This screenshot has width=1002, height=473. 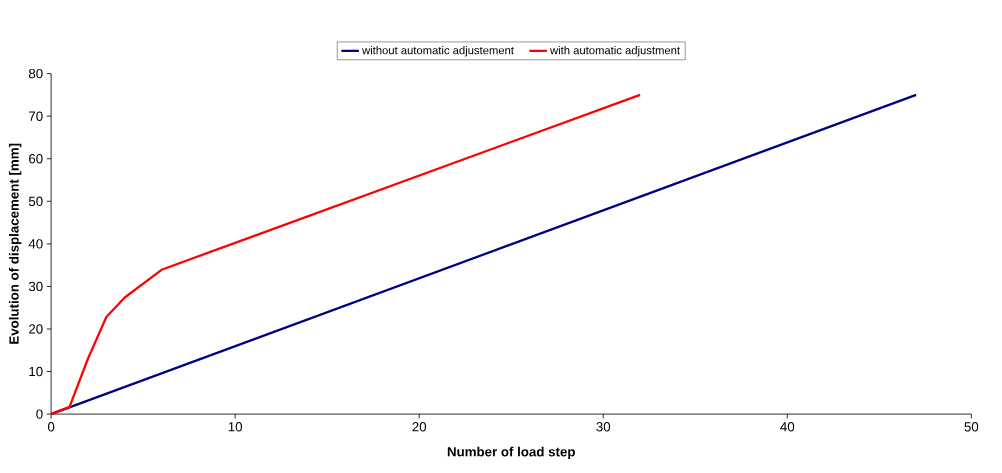 I want to click on y-tick-label: 0, so click(x=39, y=414).